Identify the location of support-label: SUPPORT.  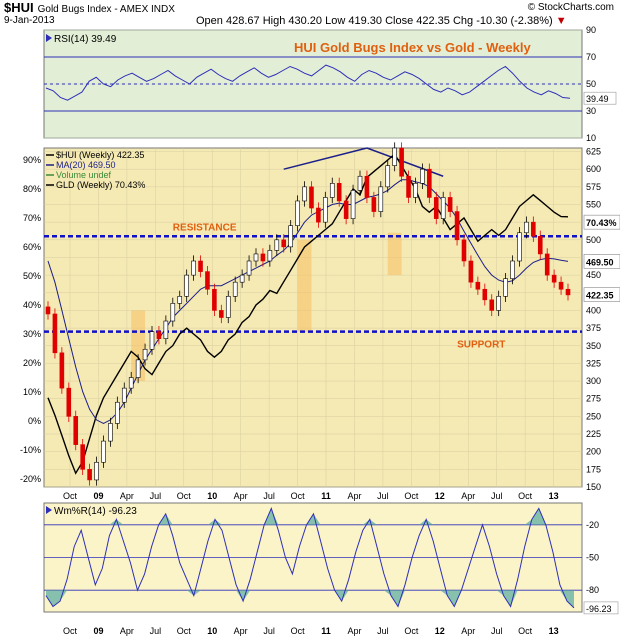
(481, 345).